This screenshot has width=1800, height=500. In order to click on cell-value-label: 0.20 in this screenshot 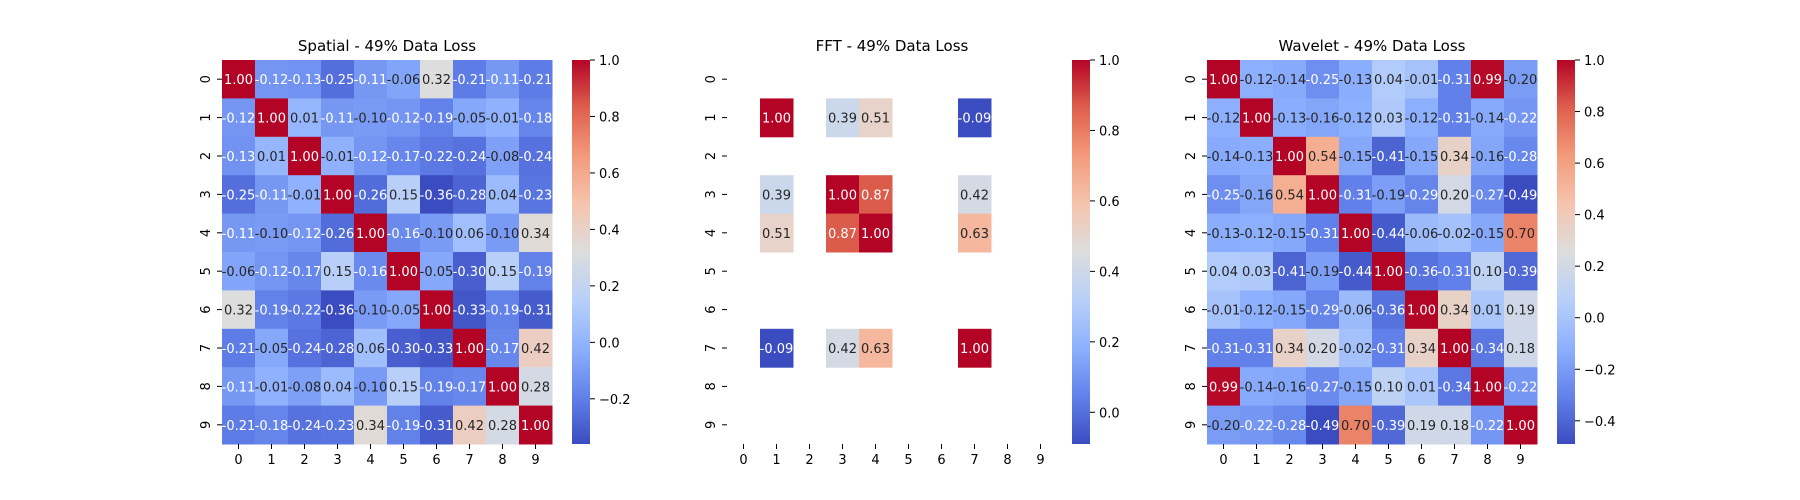, I will do `click(1322, 349)`.